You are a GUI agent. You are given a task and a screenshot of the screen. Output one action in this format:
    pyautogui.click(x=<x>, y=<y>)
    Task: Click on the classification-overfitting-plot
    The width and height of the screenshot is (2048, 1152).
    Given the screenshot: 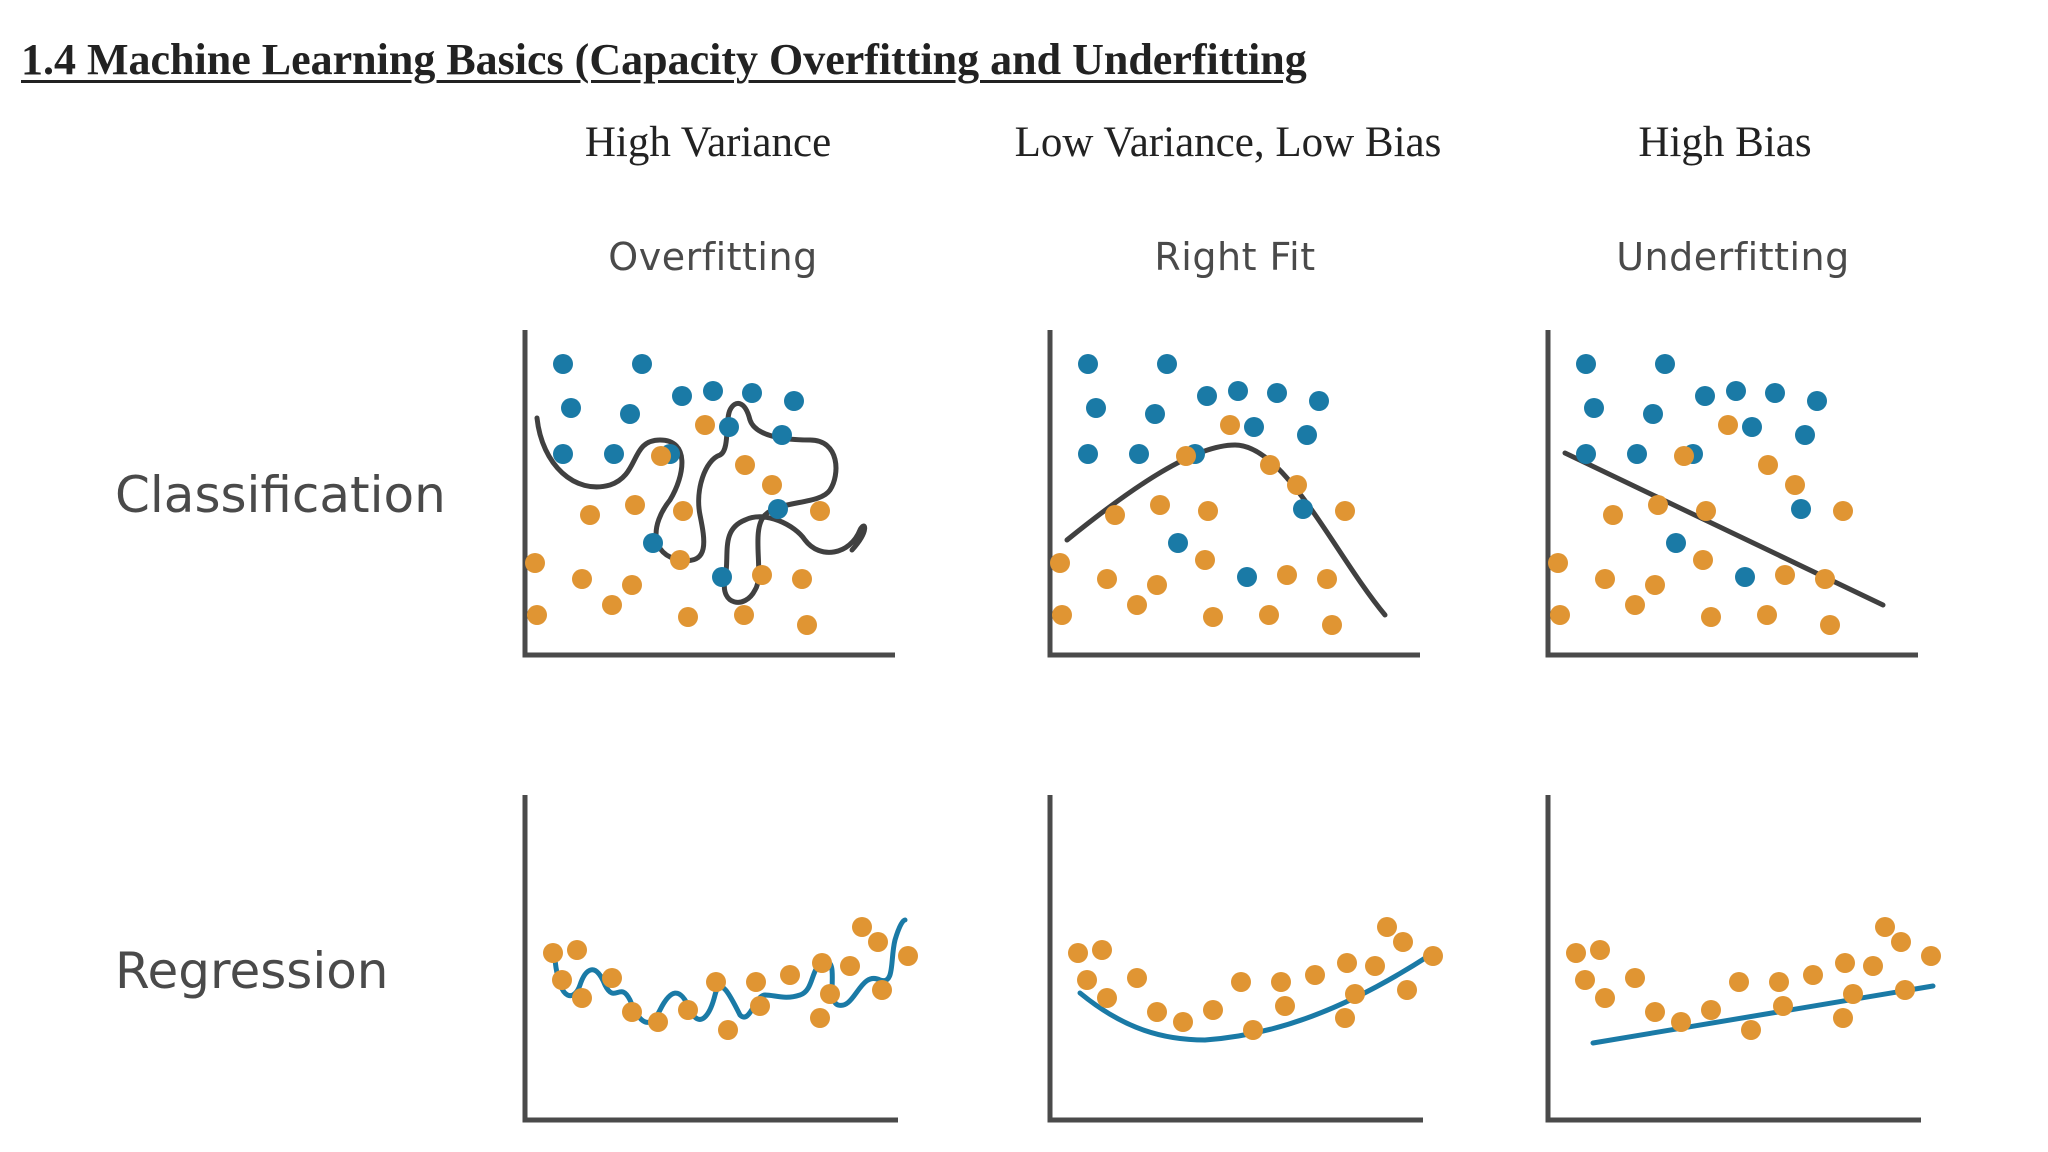 What is the action you would take?
    pyautogui.click(x=708, y=494)
    